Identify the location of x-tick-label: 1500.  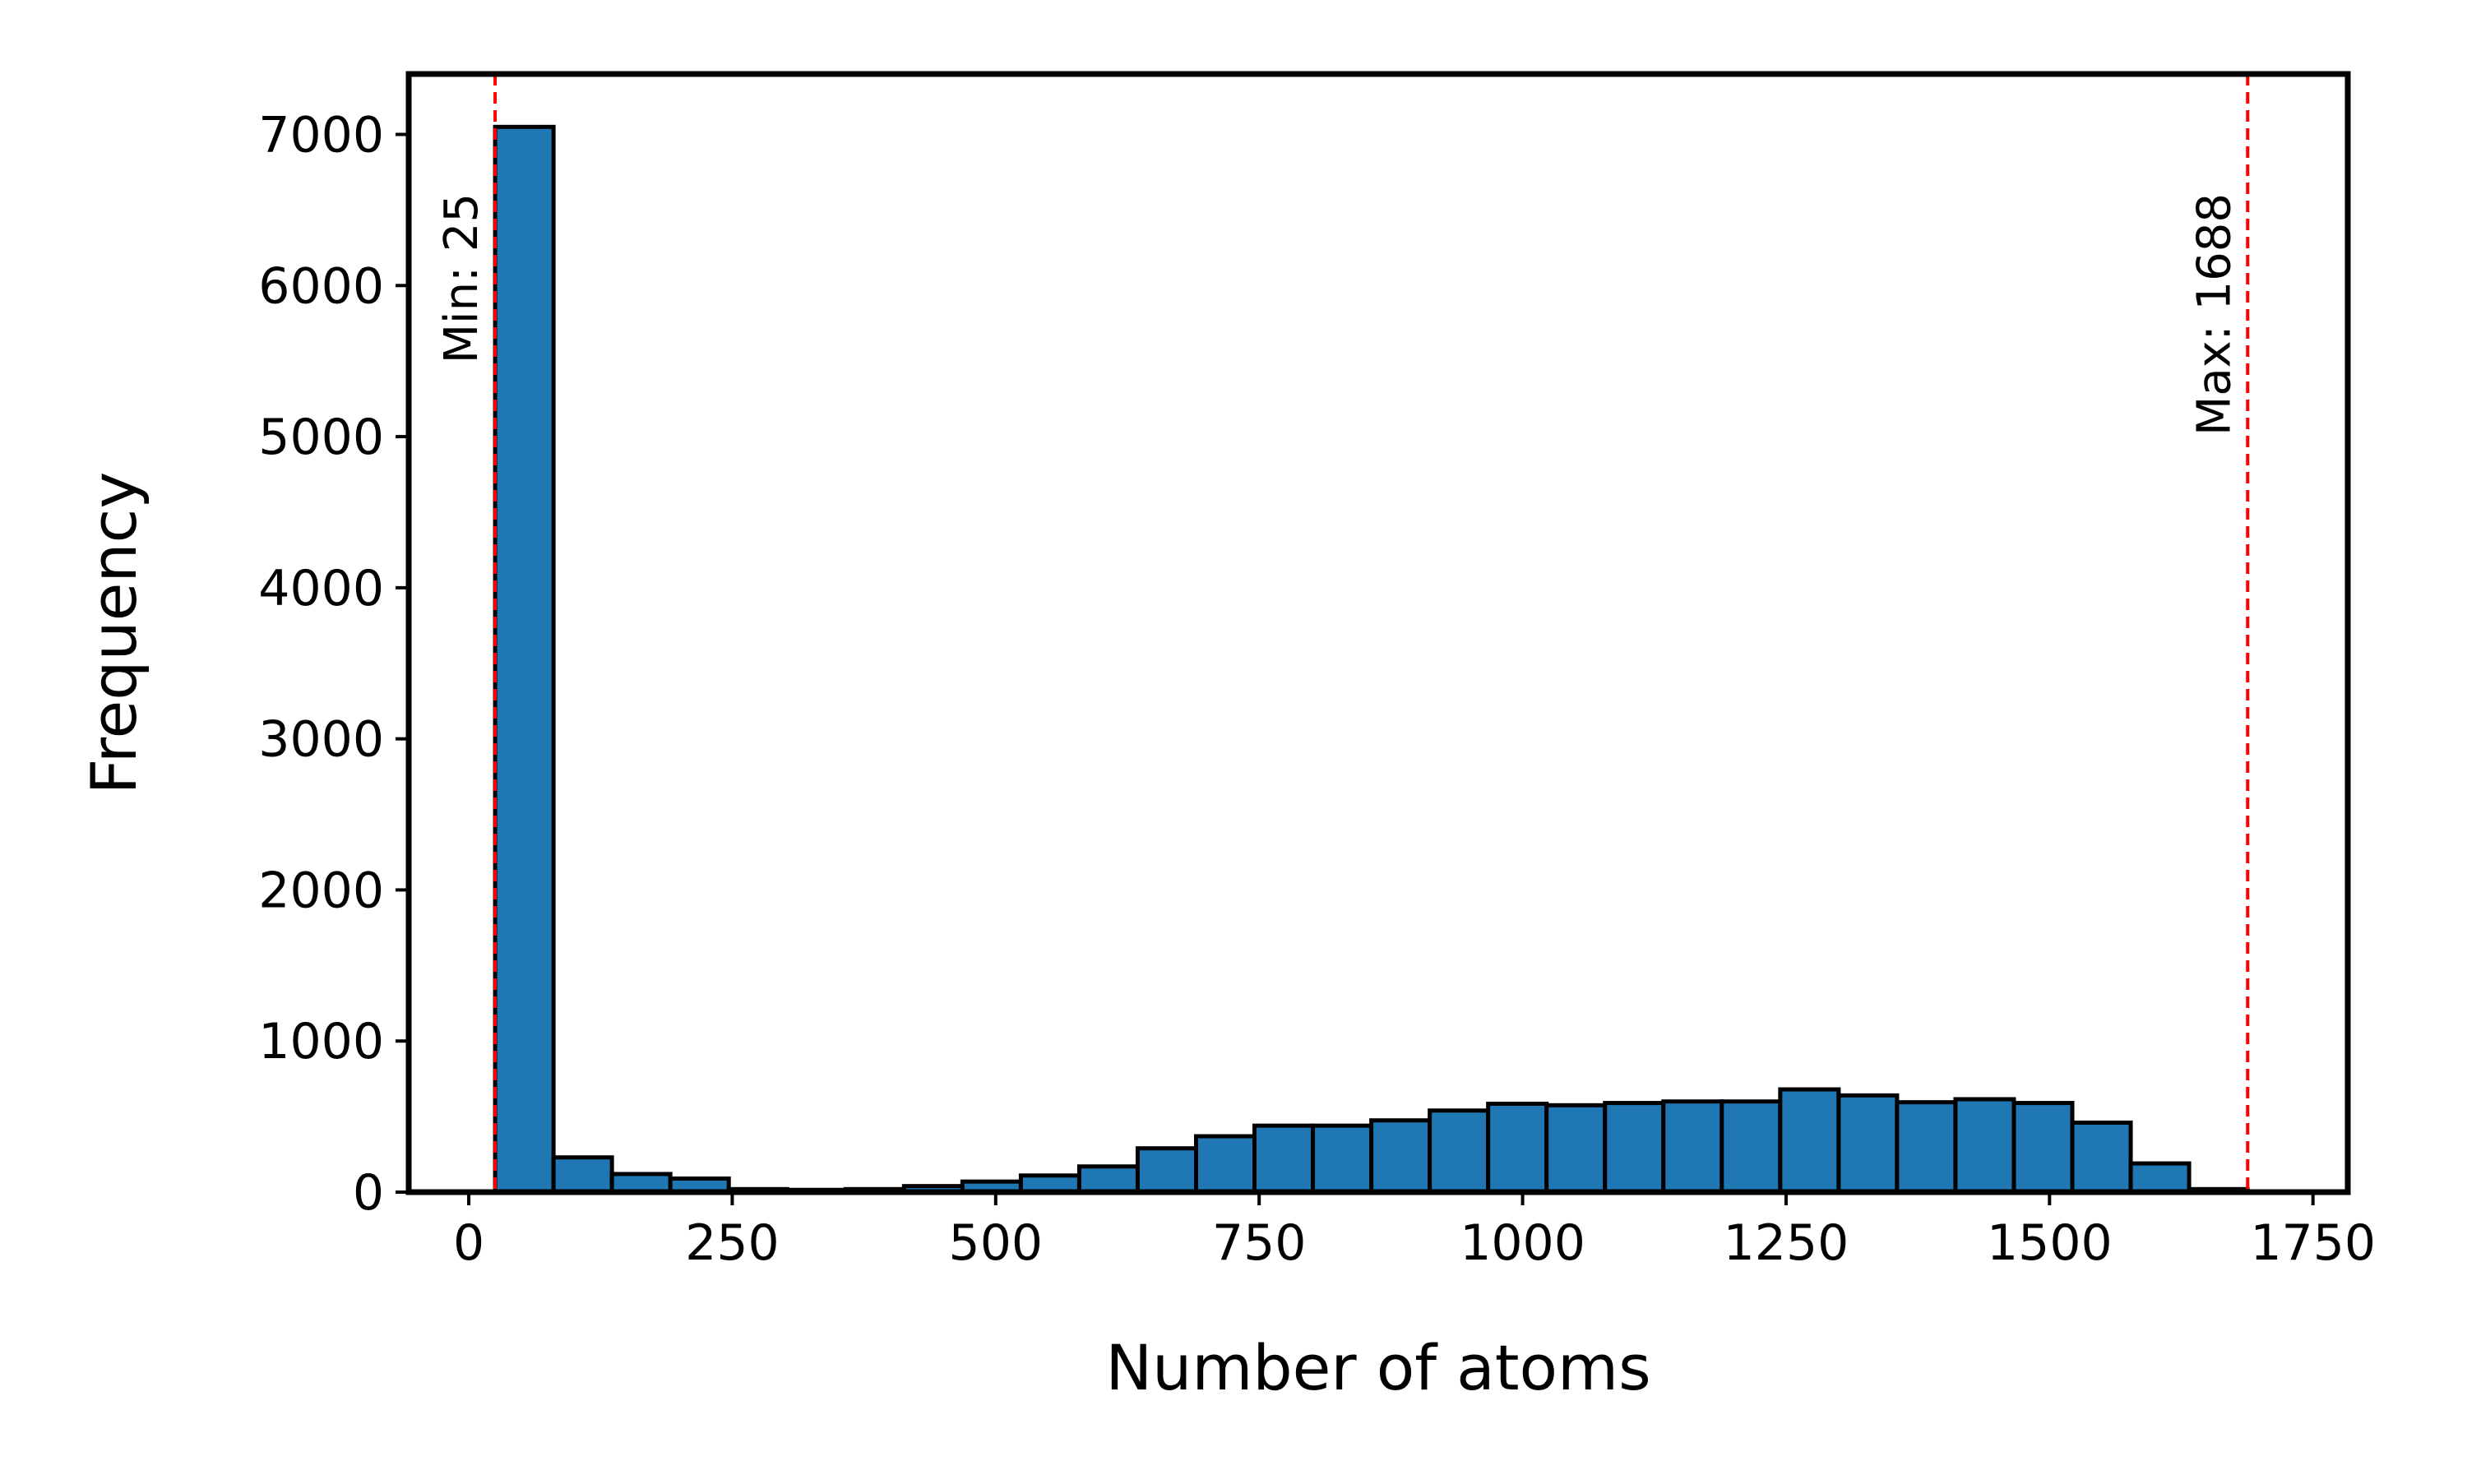
(2050, 1243).